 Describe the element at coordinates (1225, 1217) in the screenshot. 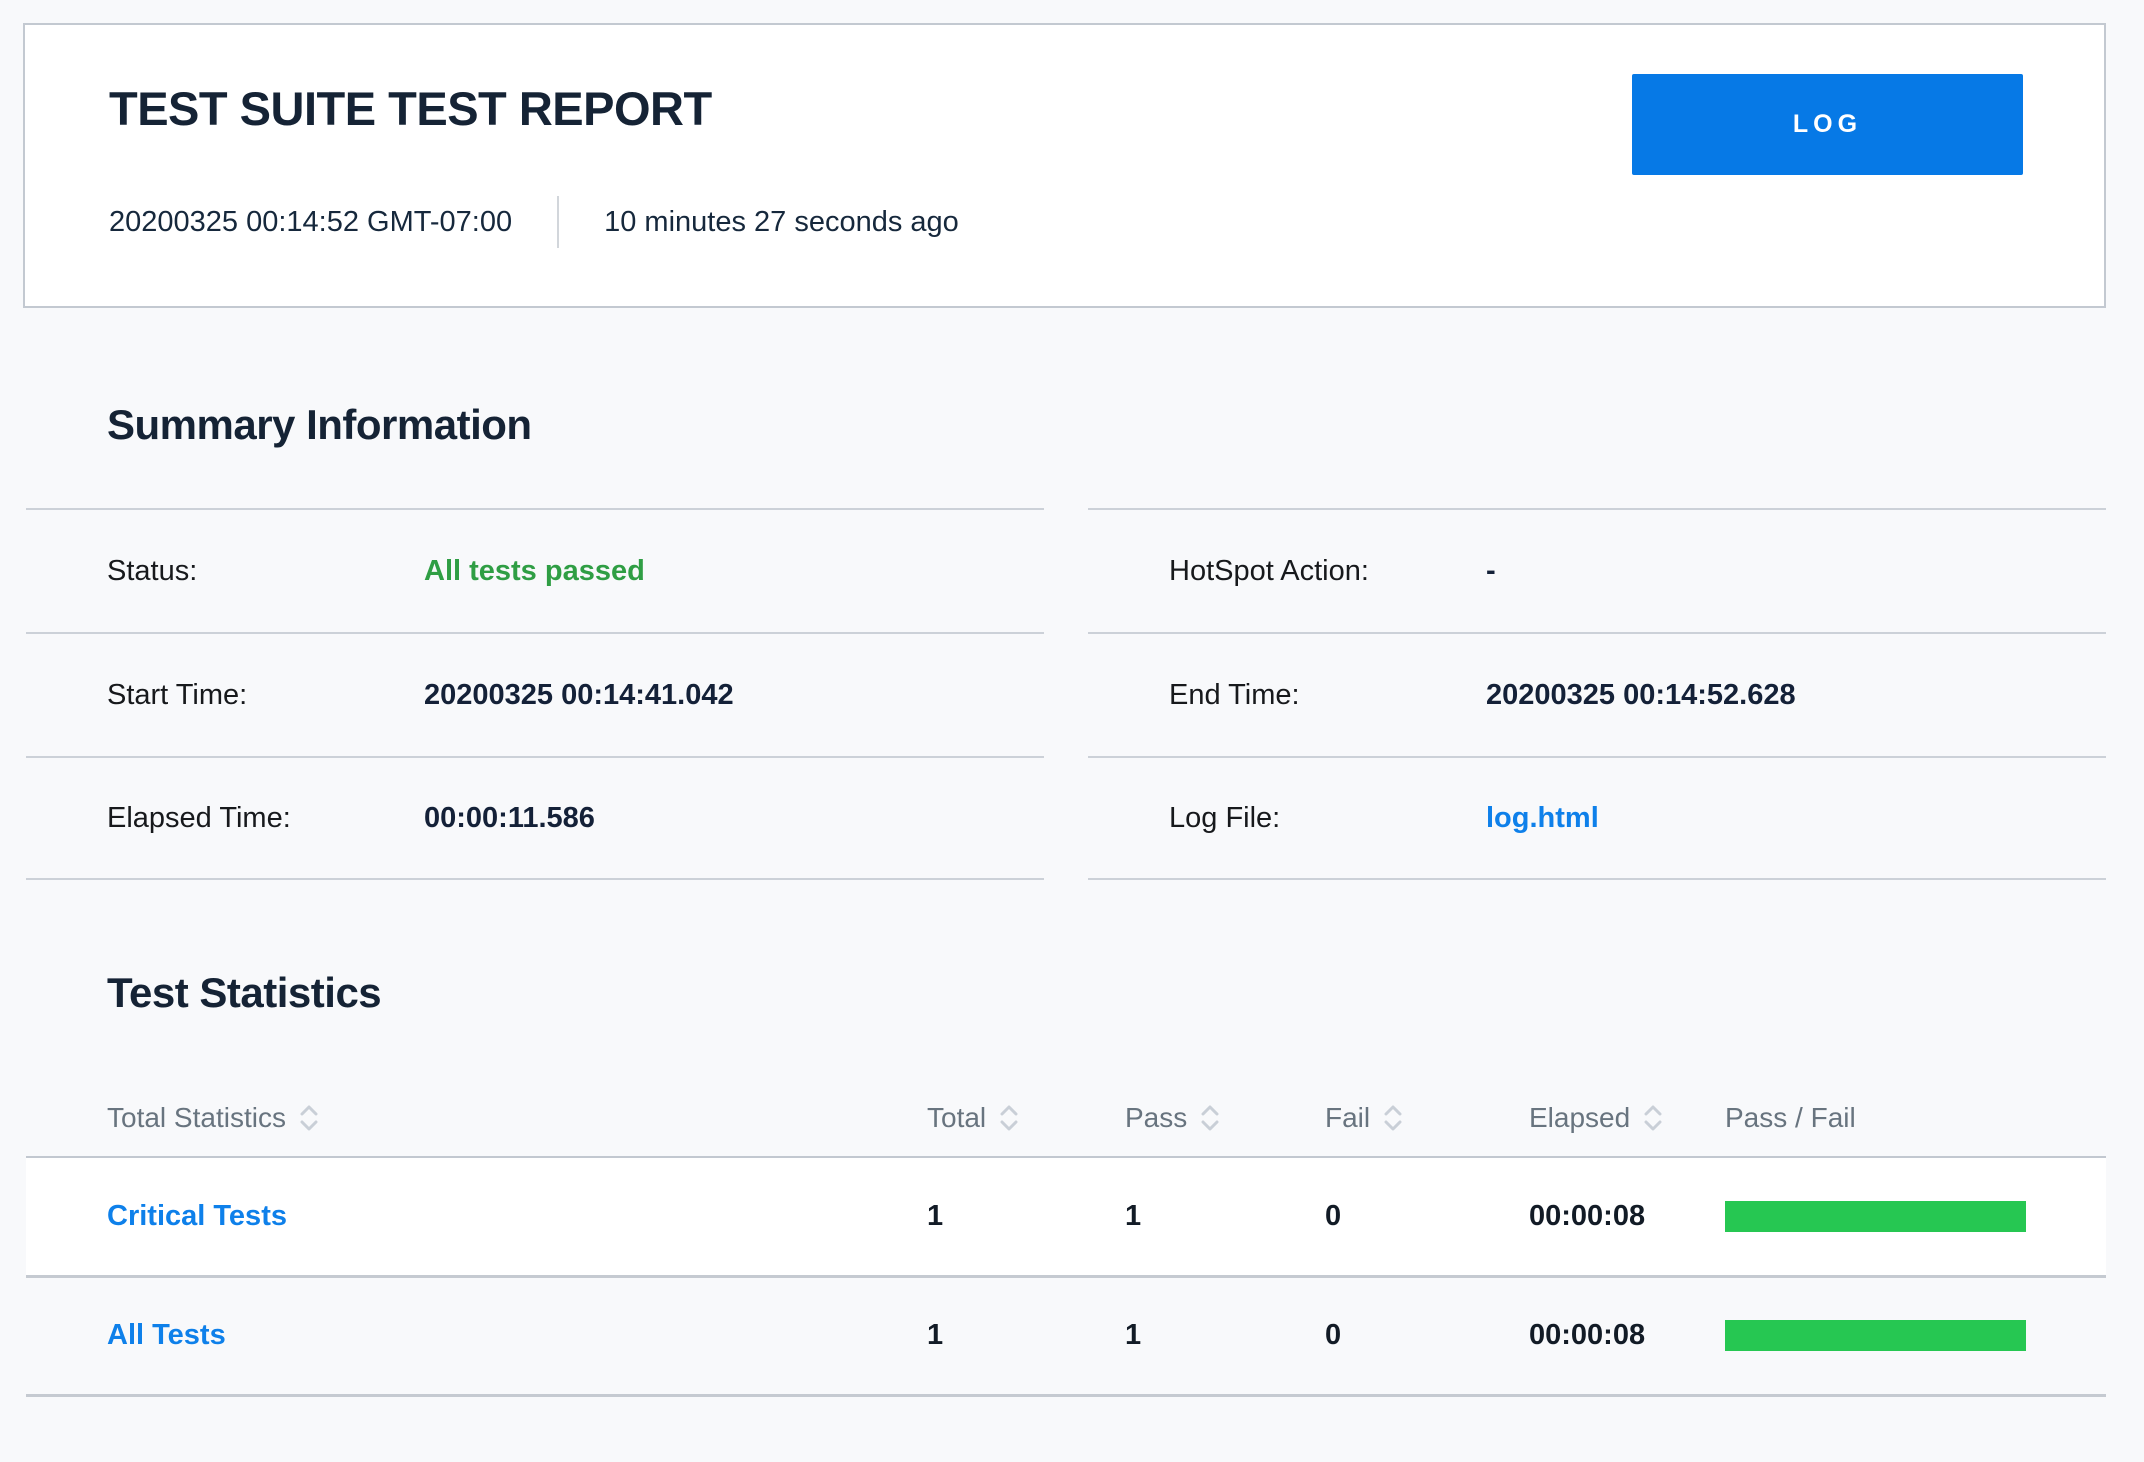

I see `critical-pass-cell: 1` at that location.